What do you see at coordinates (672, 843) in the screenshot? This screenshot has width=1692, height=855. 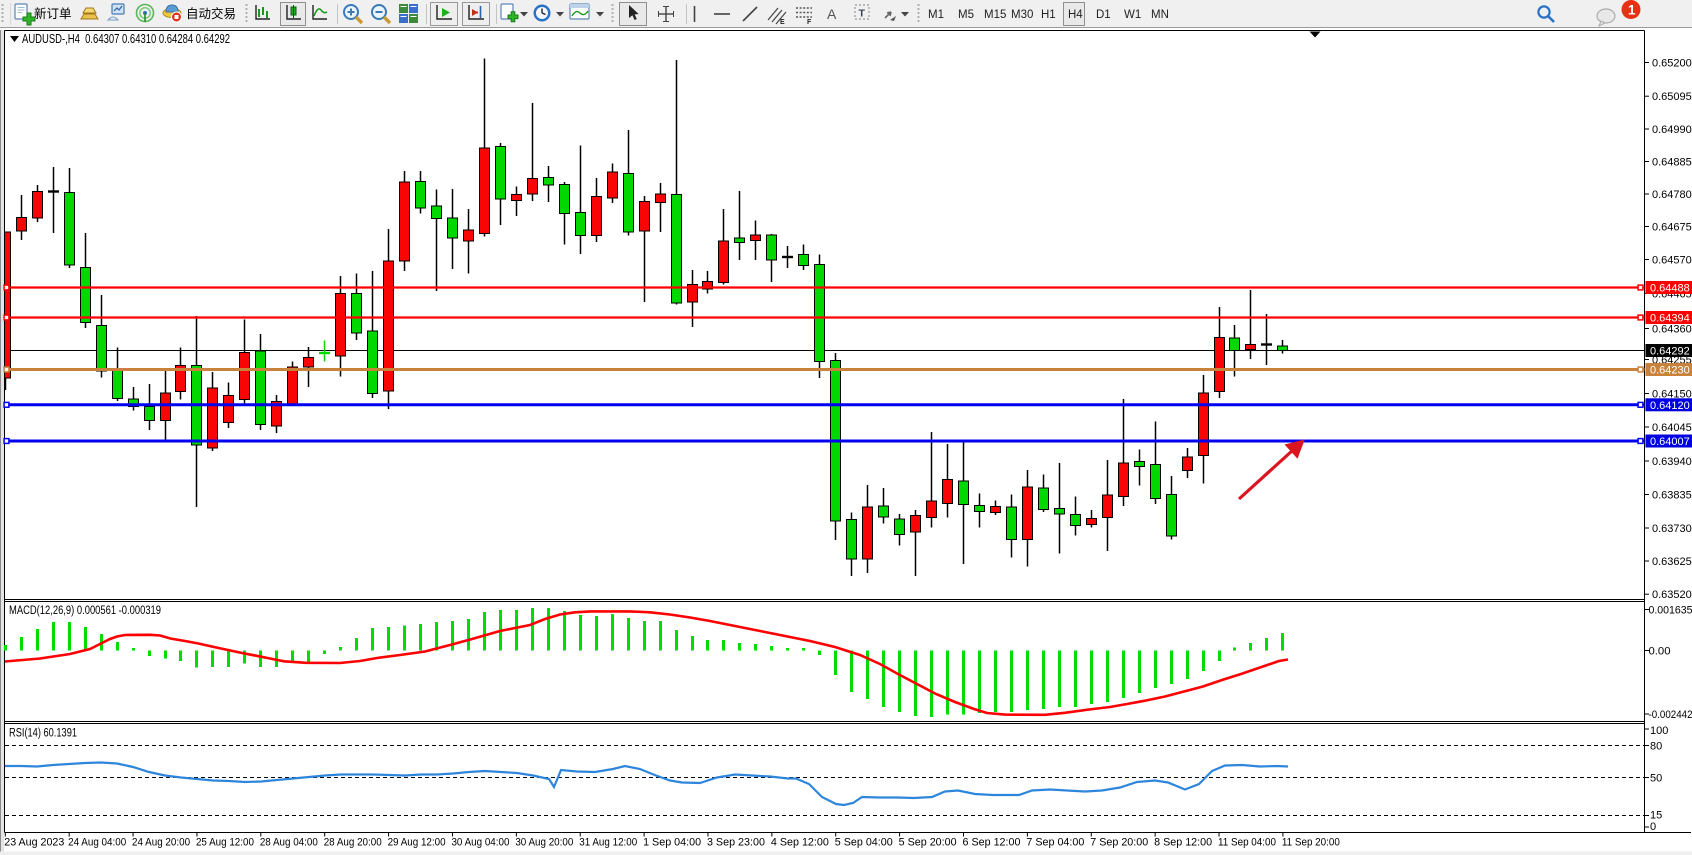 I see `svg-text: 1 Sep 04:00` at bounding box center [672, 843].